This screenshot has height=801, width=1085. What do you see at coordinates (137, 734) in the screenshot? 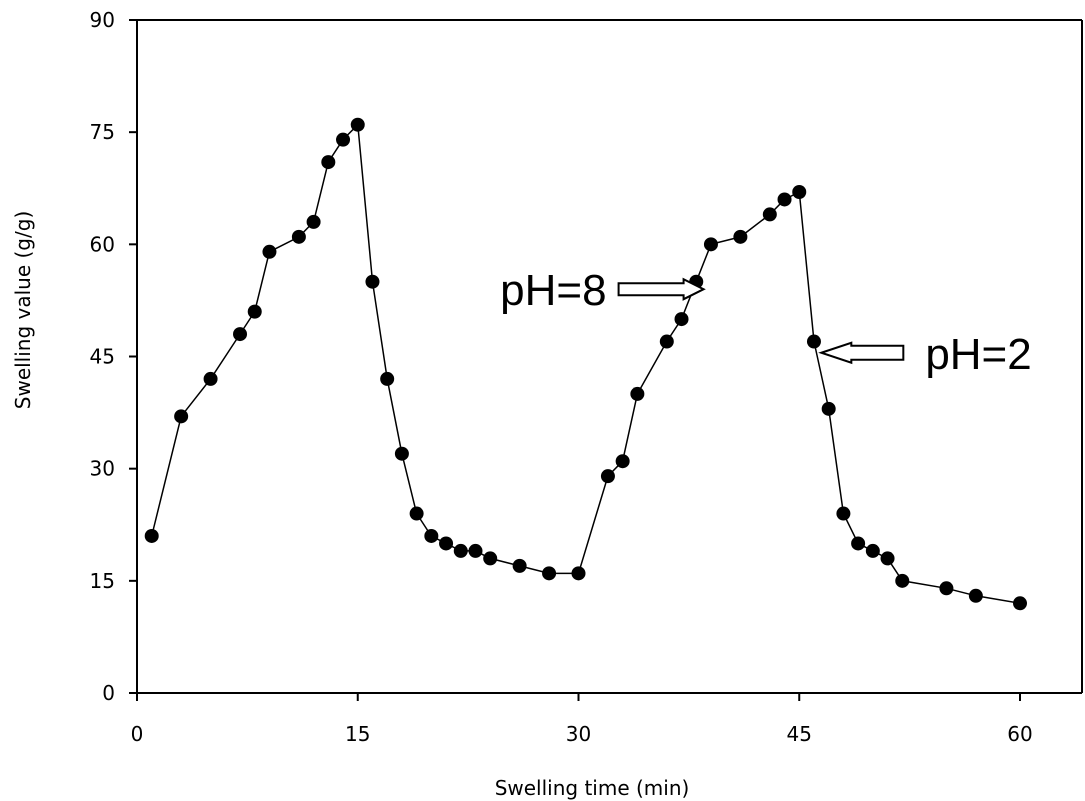
I see `x-tick-label: 0` at bounding box center [137, 734].